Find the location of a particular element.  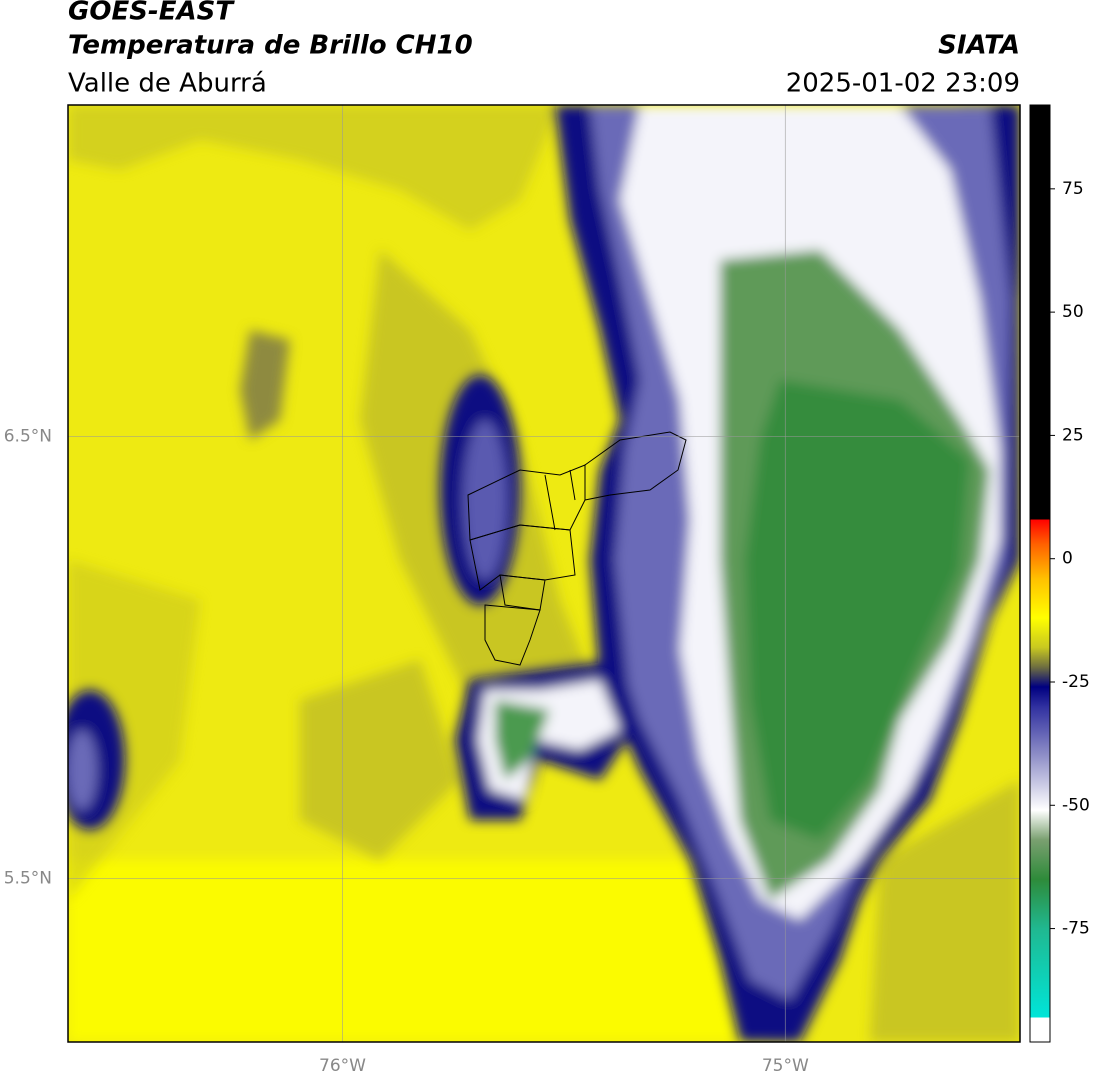

region: Valle de Aburrá is located at coordinates (167, 84).